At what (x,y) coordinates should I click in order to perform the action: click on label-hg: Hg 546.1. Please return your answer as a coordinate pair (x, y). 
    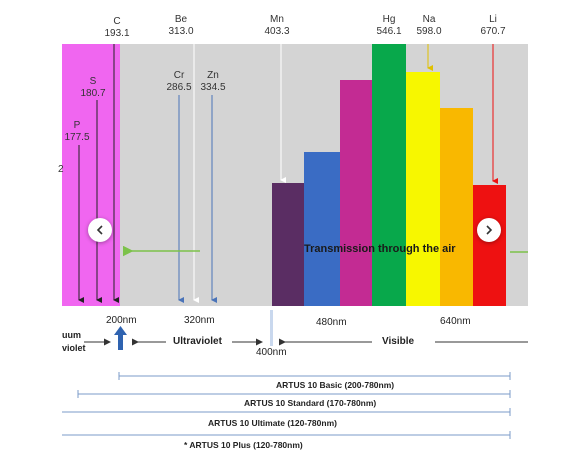
    Looking at the image, I should click on (389, 26).